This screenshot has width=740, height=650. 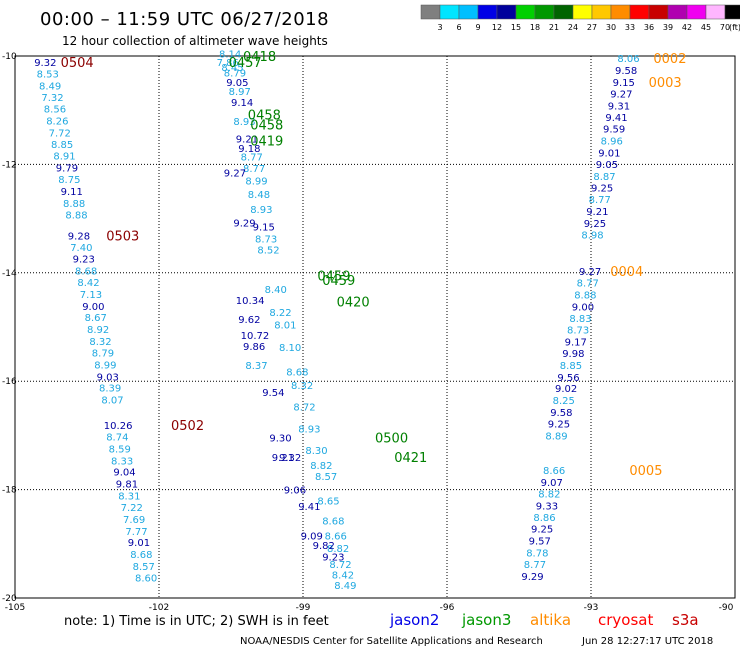 I want to click on wave-height-jason3: 8.42, so click(x=343, y=576).